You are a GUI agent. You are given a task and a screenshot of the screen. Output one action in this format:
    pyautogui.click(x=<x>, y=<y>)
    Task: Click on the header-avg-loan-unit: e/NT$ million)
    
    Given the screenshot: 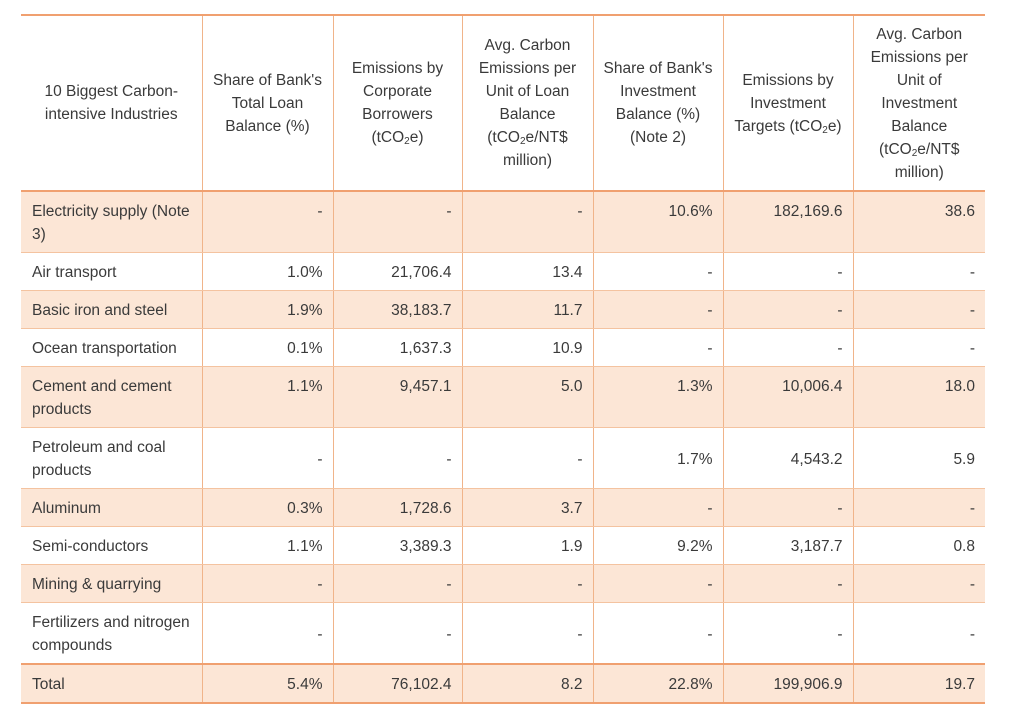 What is the action you would take?
    pyautogui.click(x=535, y=149)
    